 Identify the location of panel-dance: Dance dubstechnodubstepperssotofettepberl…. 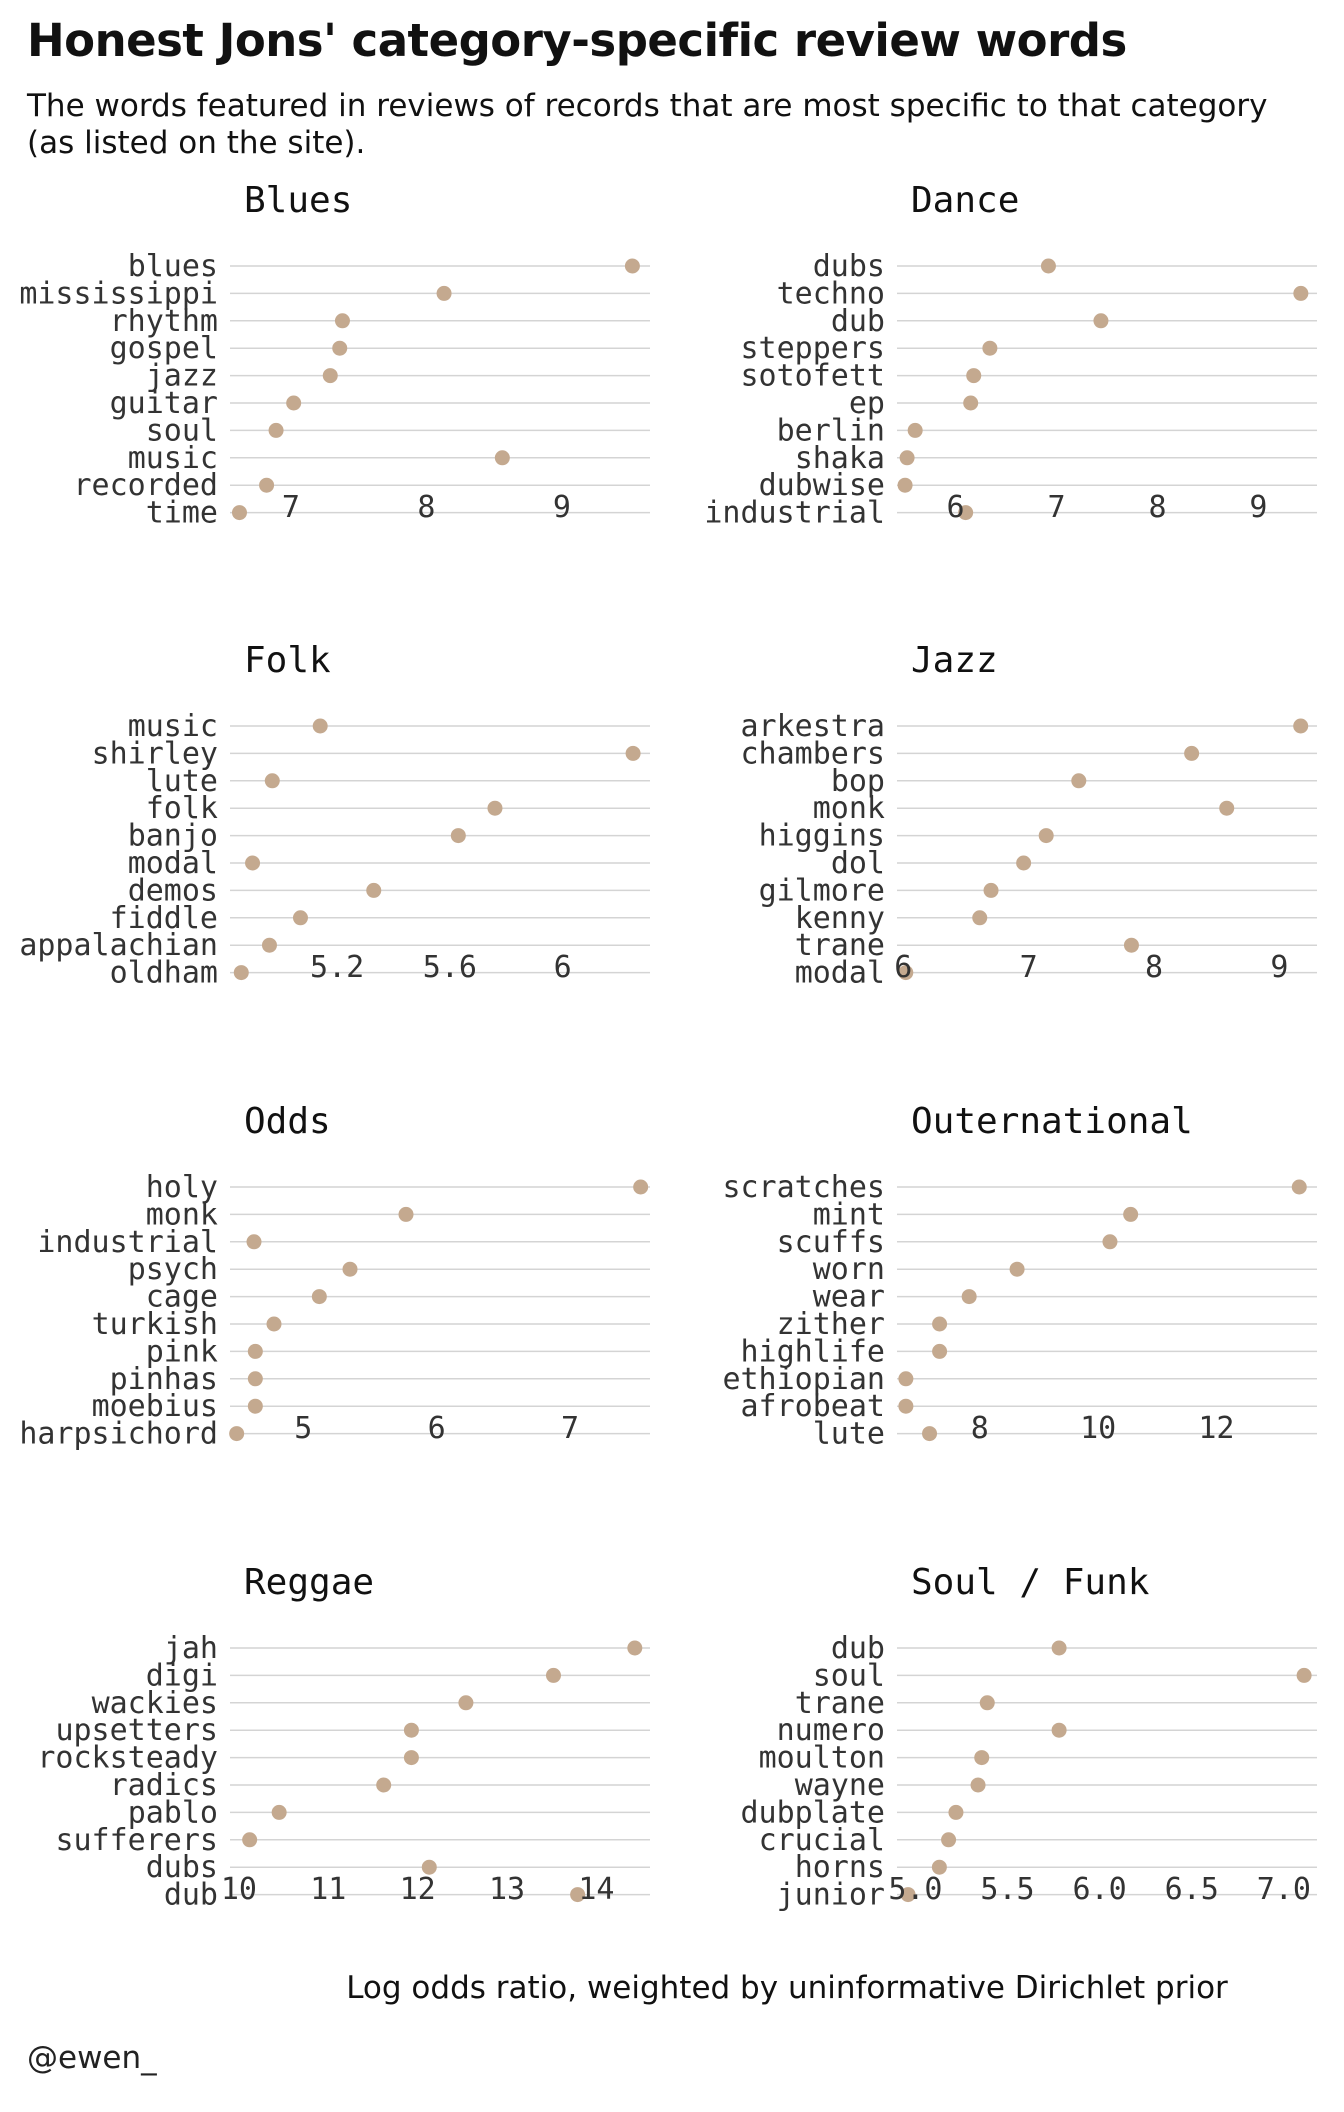
(1010, 355).